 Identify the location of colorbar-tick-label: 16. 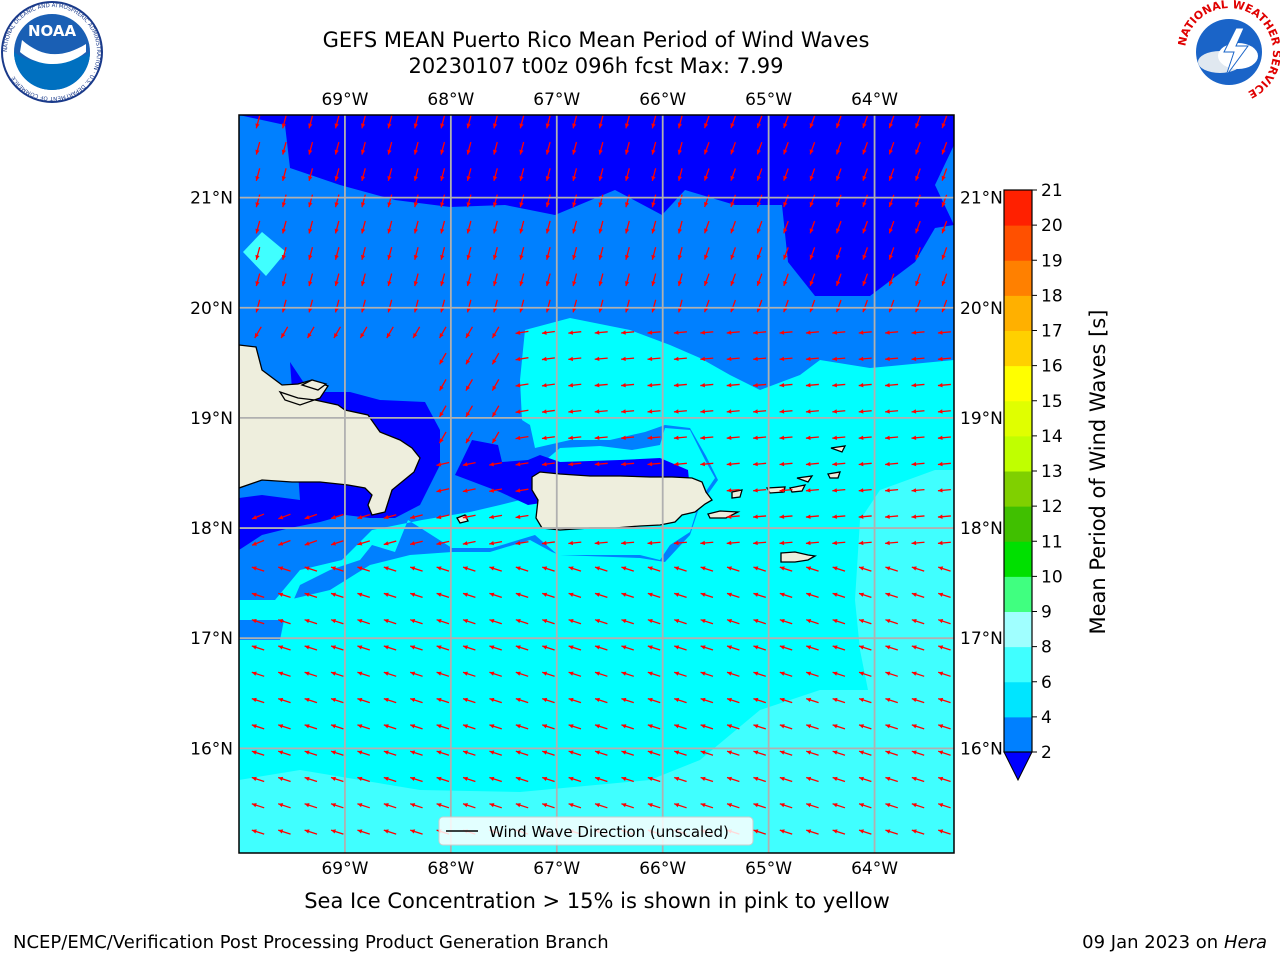
(1052, 367).